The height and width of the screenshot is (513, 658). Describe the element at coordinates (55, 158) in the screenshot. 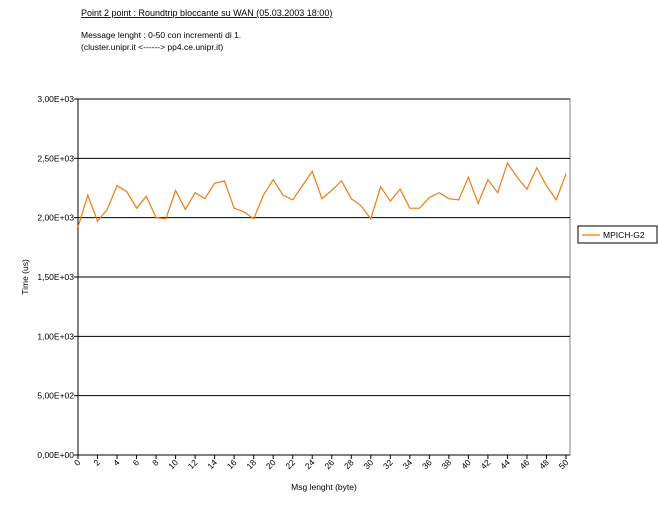

I see `y-tick-label: 2,50E+03` at that location.